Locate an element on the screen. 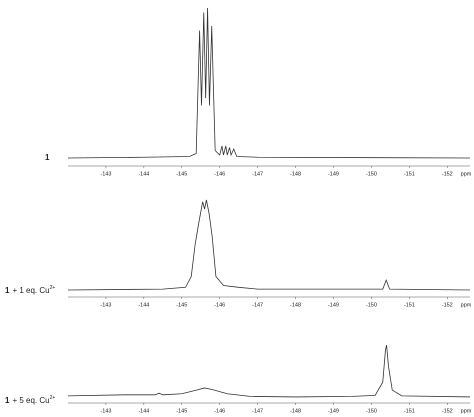  sample-label: 1 + 5 eq. Cu2+ is located at coordinates (30, 400).